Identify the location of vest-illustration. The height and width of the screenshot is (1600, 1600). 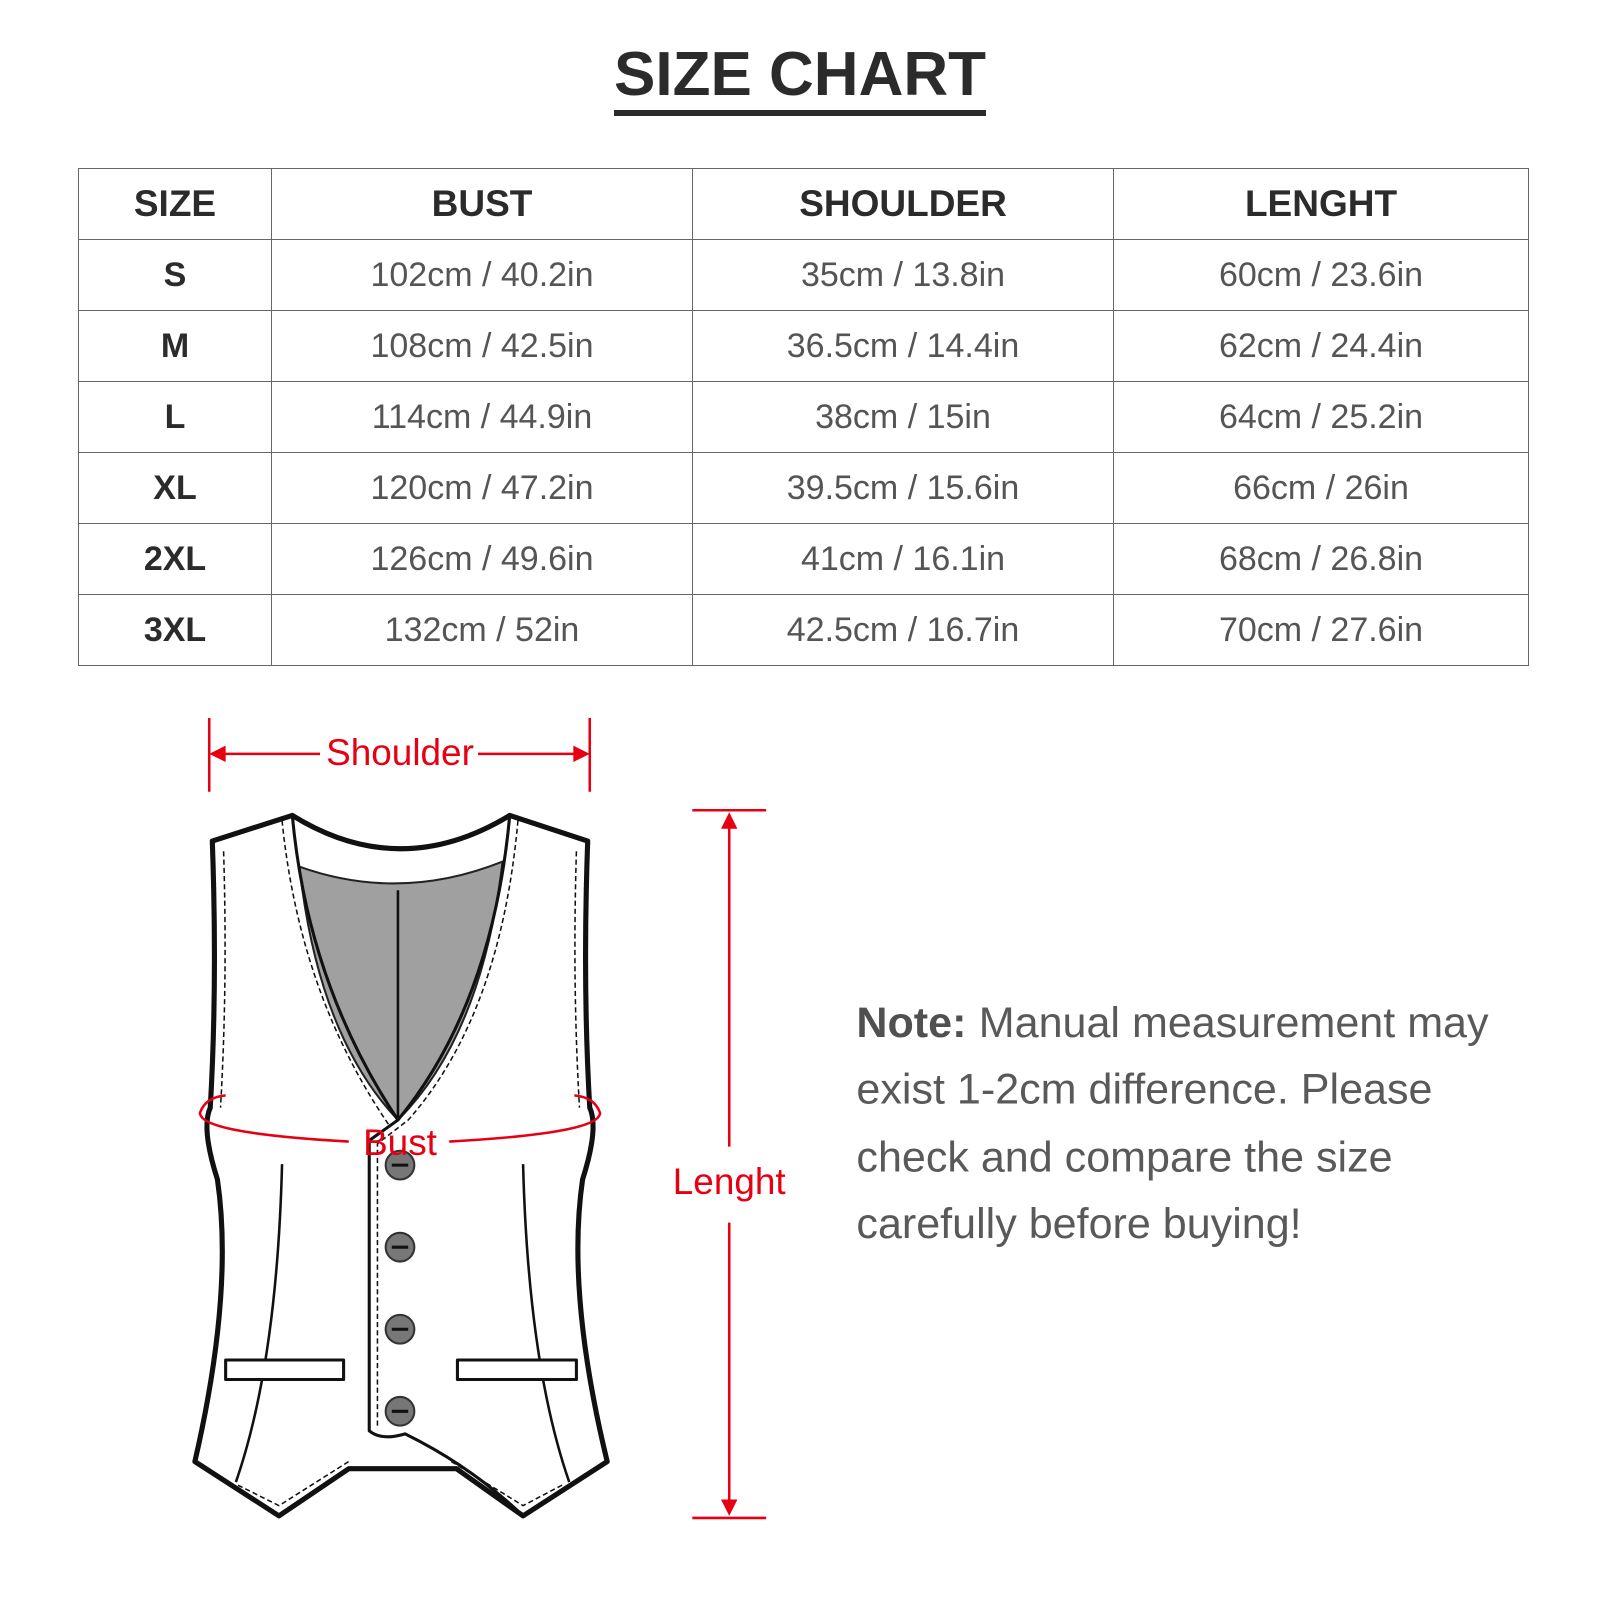
(401, 1165).